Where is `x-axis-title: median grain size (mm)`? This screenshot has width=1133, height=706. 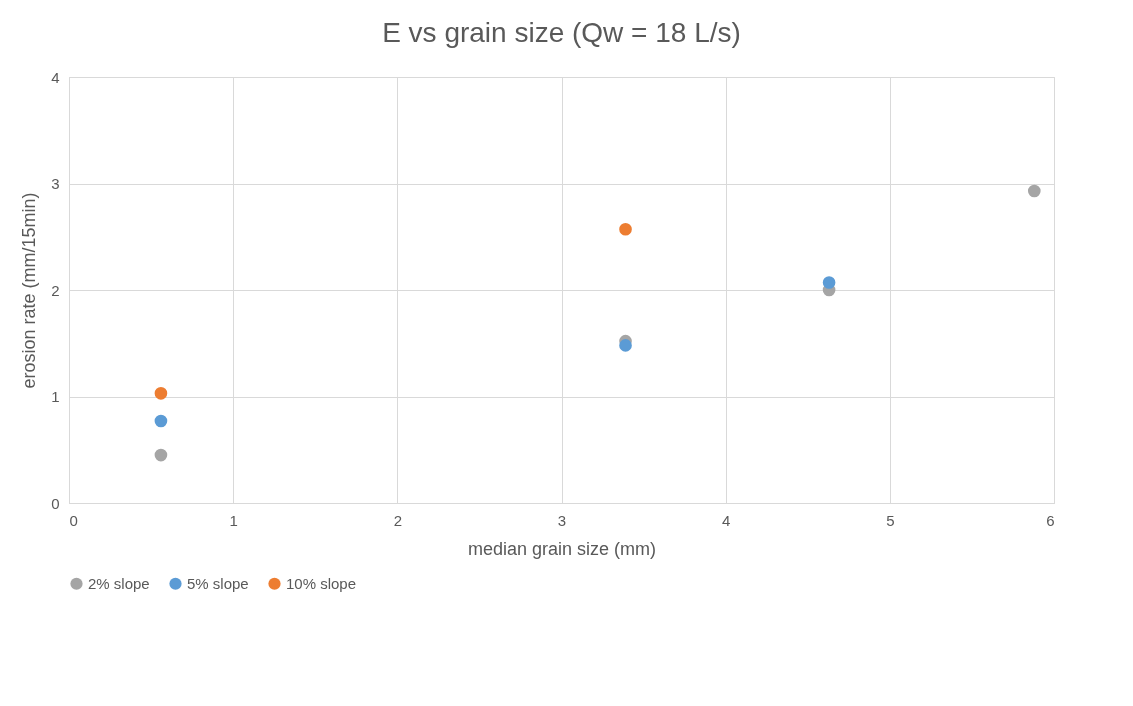 x-axis-title: median grain size (mm) is located at coordinates (562, 548).